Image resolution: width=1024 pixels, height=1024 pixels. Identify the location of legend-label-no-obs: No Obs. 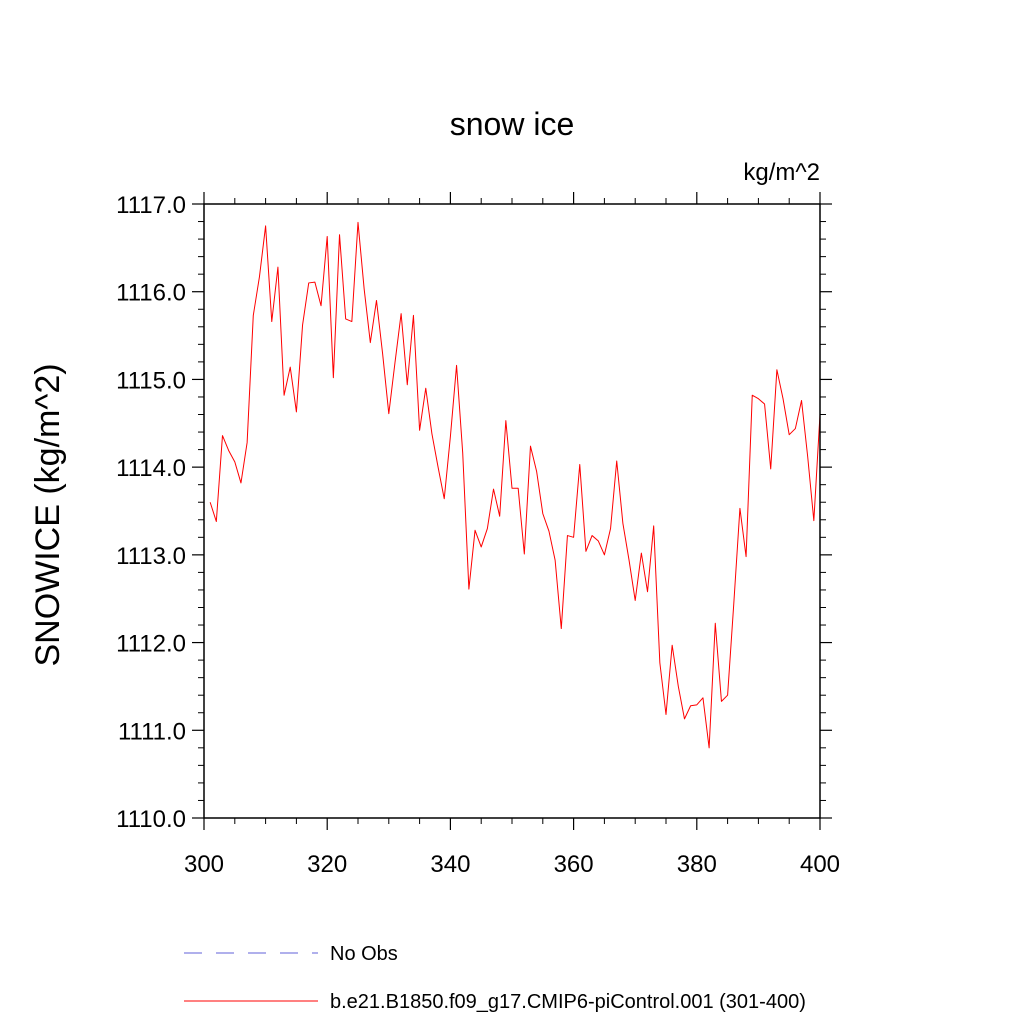
(364, 954).